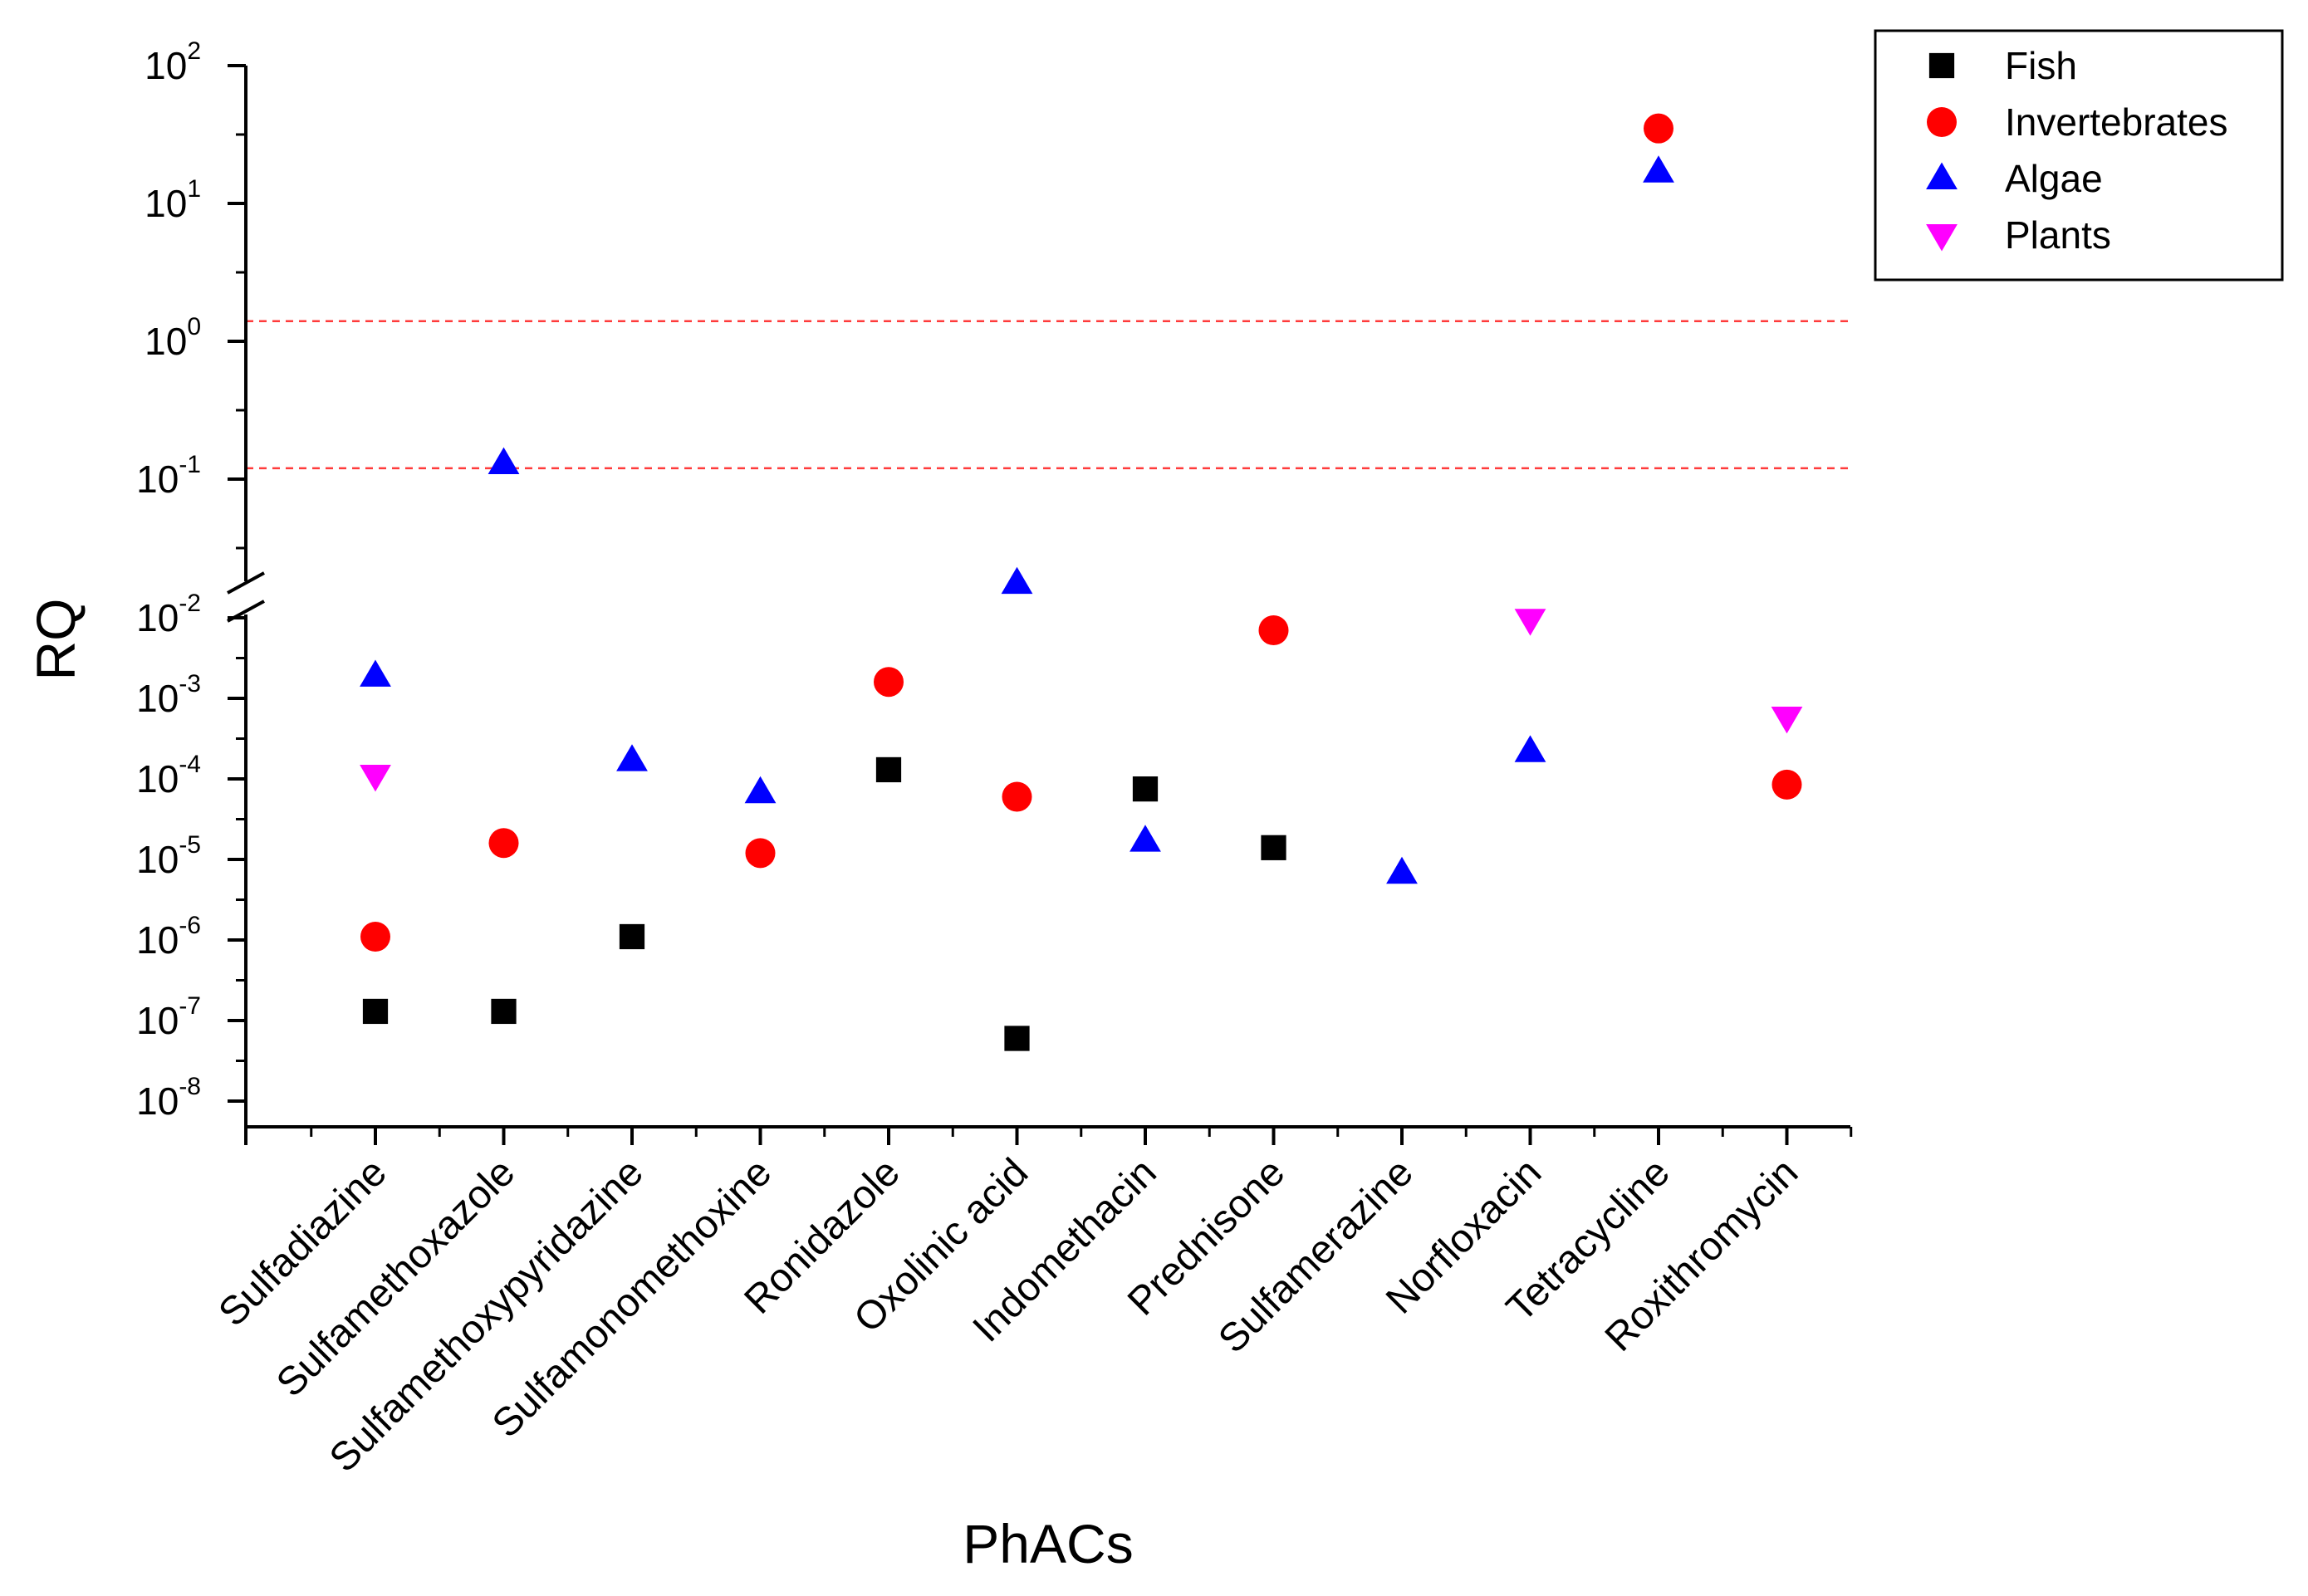 The height and width of the screenshot is (1596, 2308). I want to click on y-tick-exponent: 0, so click(194, 326).